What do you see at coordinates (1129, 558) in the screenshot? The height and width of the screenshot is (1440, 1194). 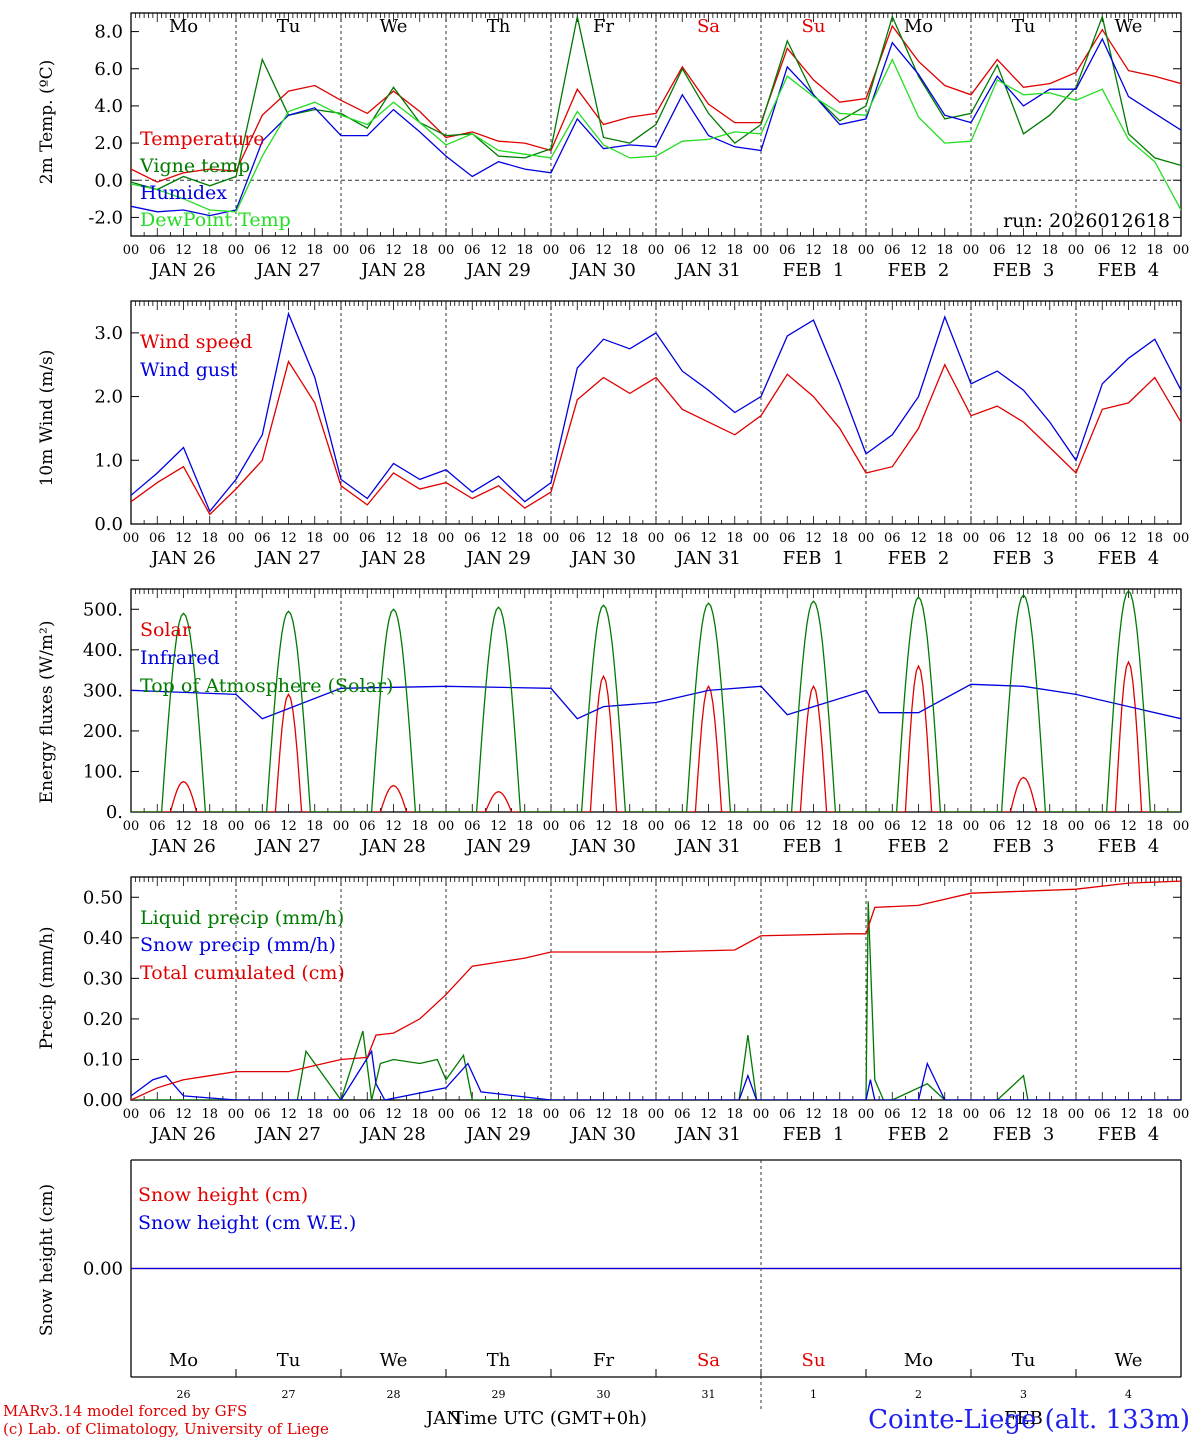 I see `date-label: FEB 4` at bounding box center [1129, 558].